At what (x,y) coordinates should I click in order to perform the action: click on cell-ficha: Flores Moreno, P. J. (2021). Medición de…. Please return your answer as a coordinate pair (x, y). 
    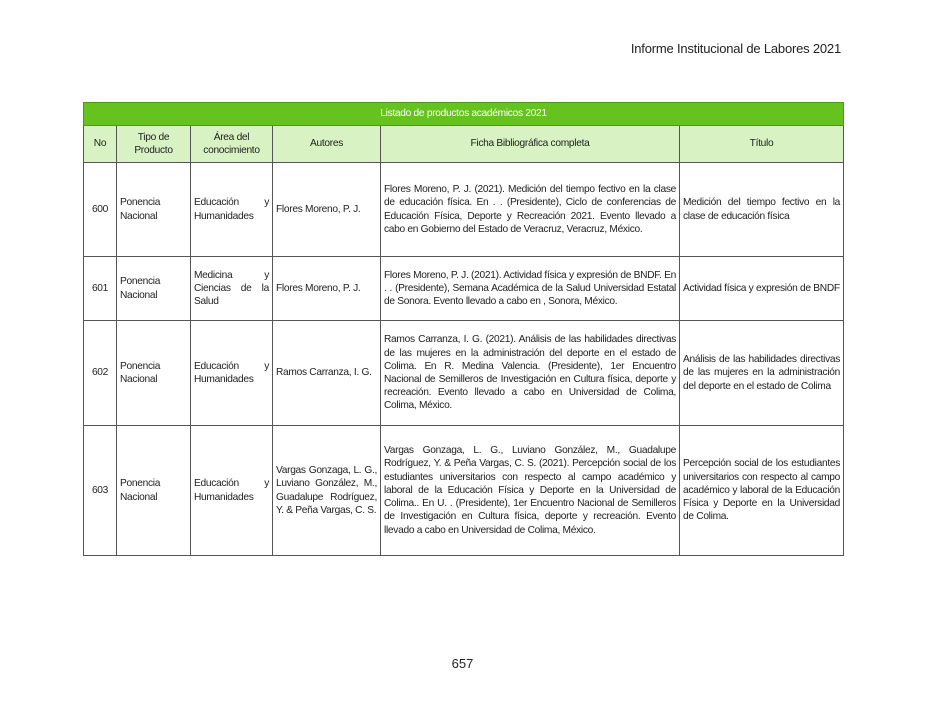
    Looking at the image, I should click on (530, 209).